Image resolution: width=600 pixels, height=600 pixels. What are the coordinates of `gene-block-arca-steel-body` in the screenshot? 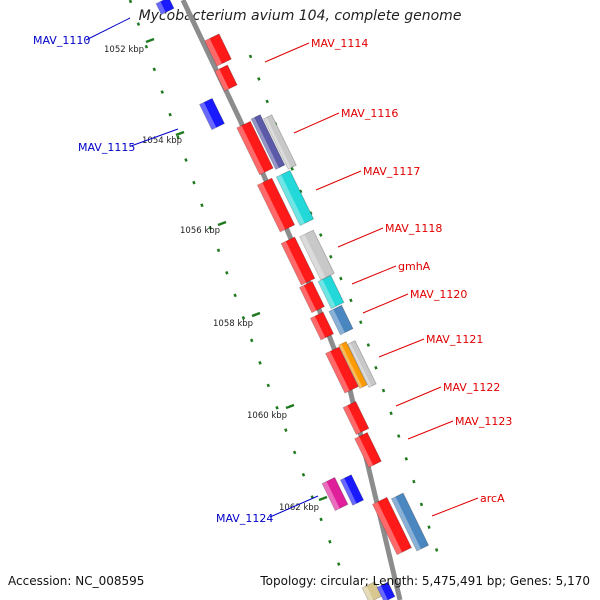 It's located at (410, 522).